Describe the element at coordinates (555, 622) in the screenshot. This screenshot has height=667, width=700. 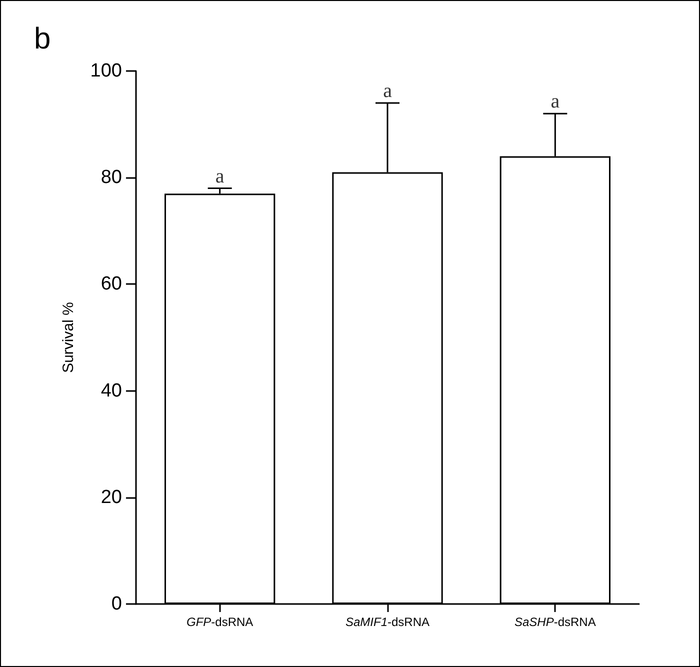
I see `x-tick-label: SaSHP-dsRNA` at that location.